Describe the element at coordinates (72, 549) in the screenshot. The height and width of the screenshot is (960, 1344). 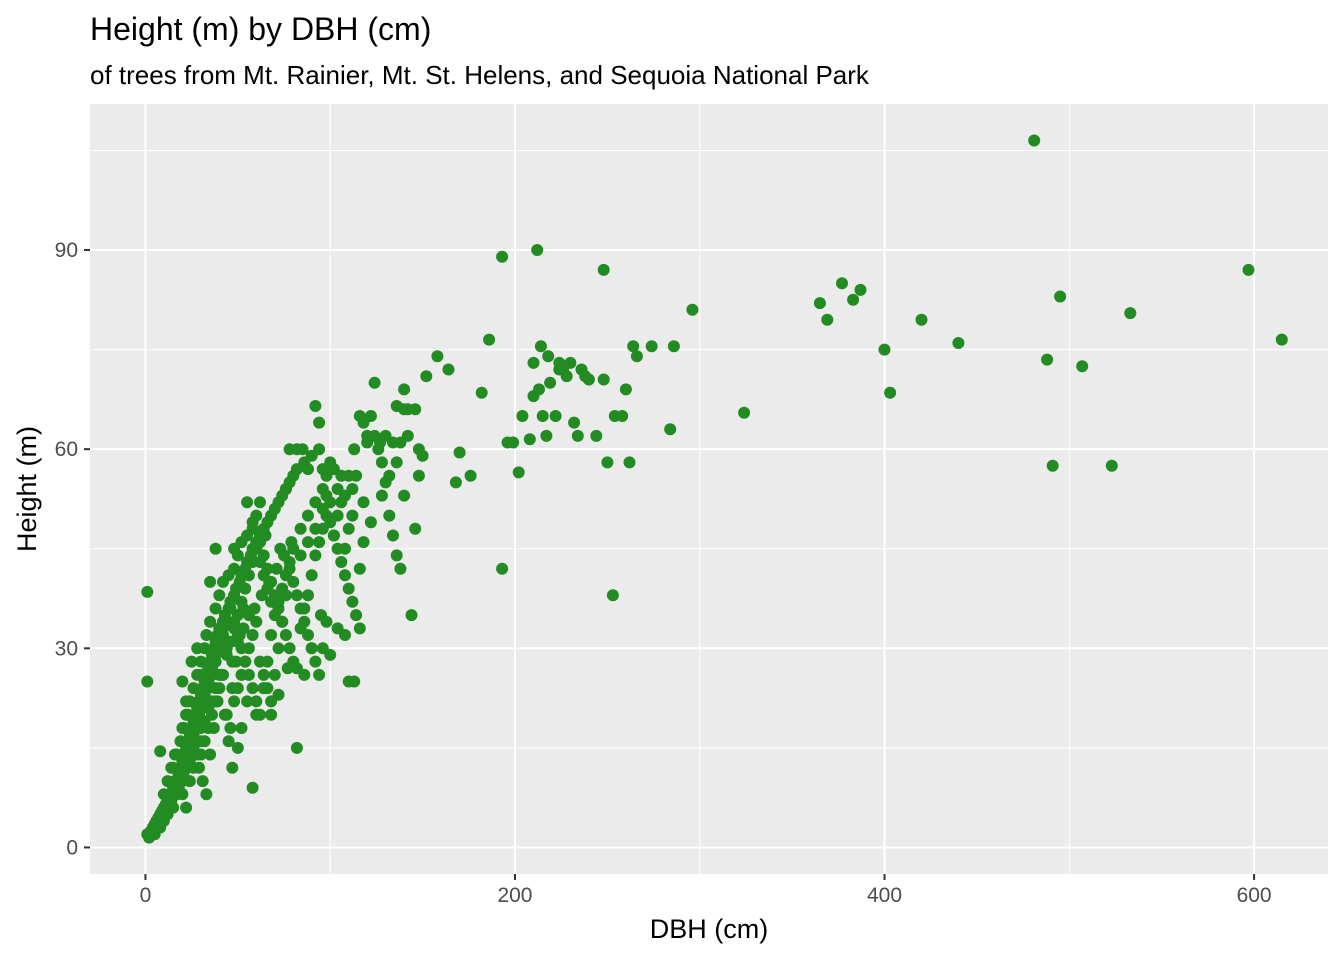
I see `y-axis-ticks: 0 30 60 90` at that location.